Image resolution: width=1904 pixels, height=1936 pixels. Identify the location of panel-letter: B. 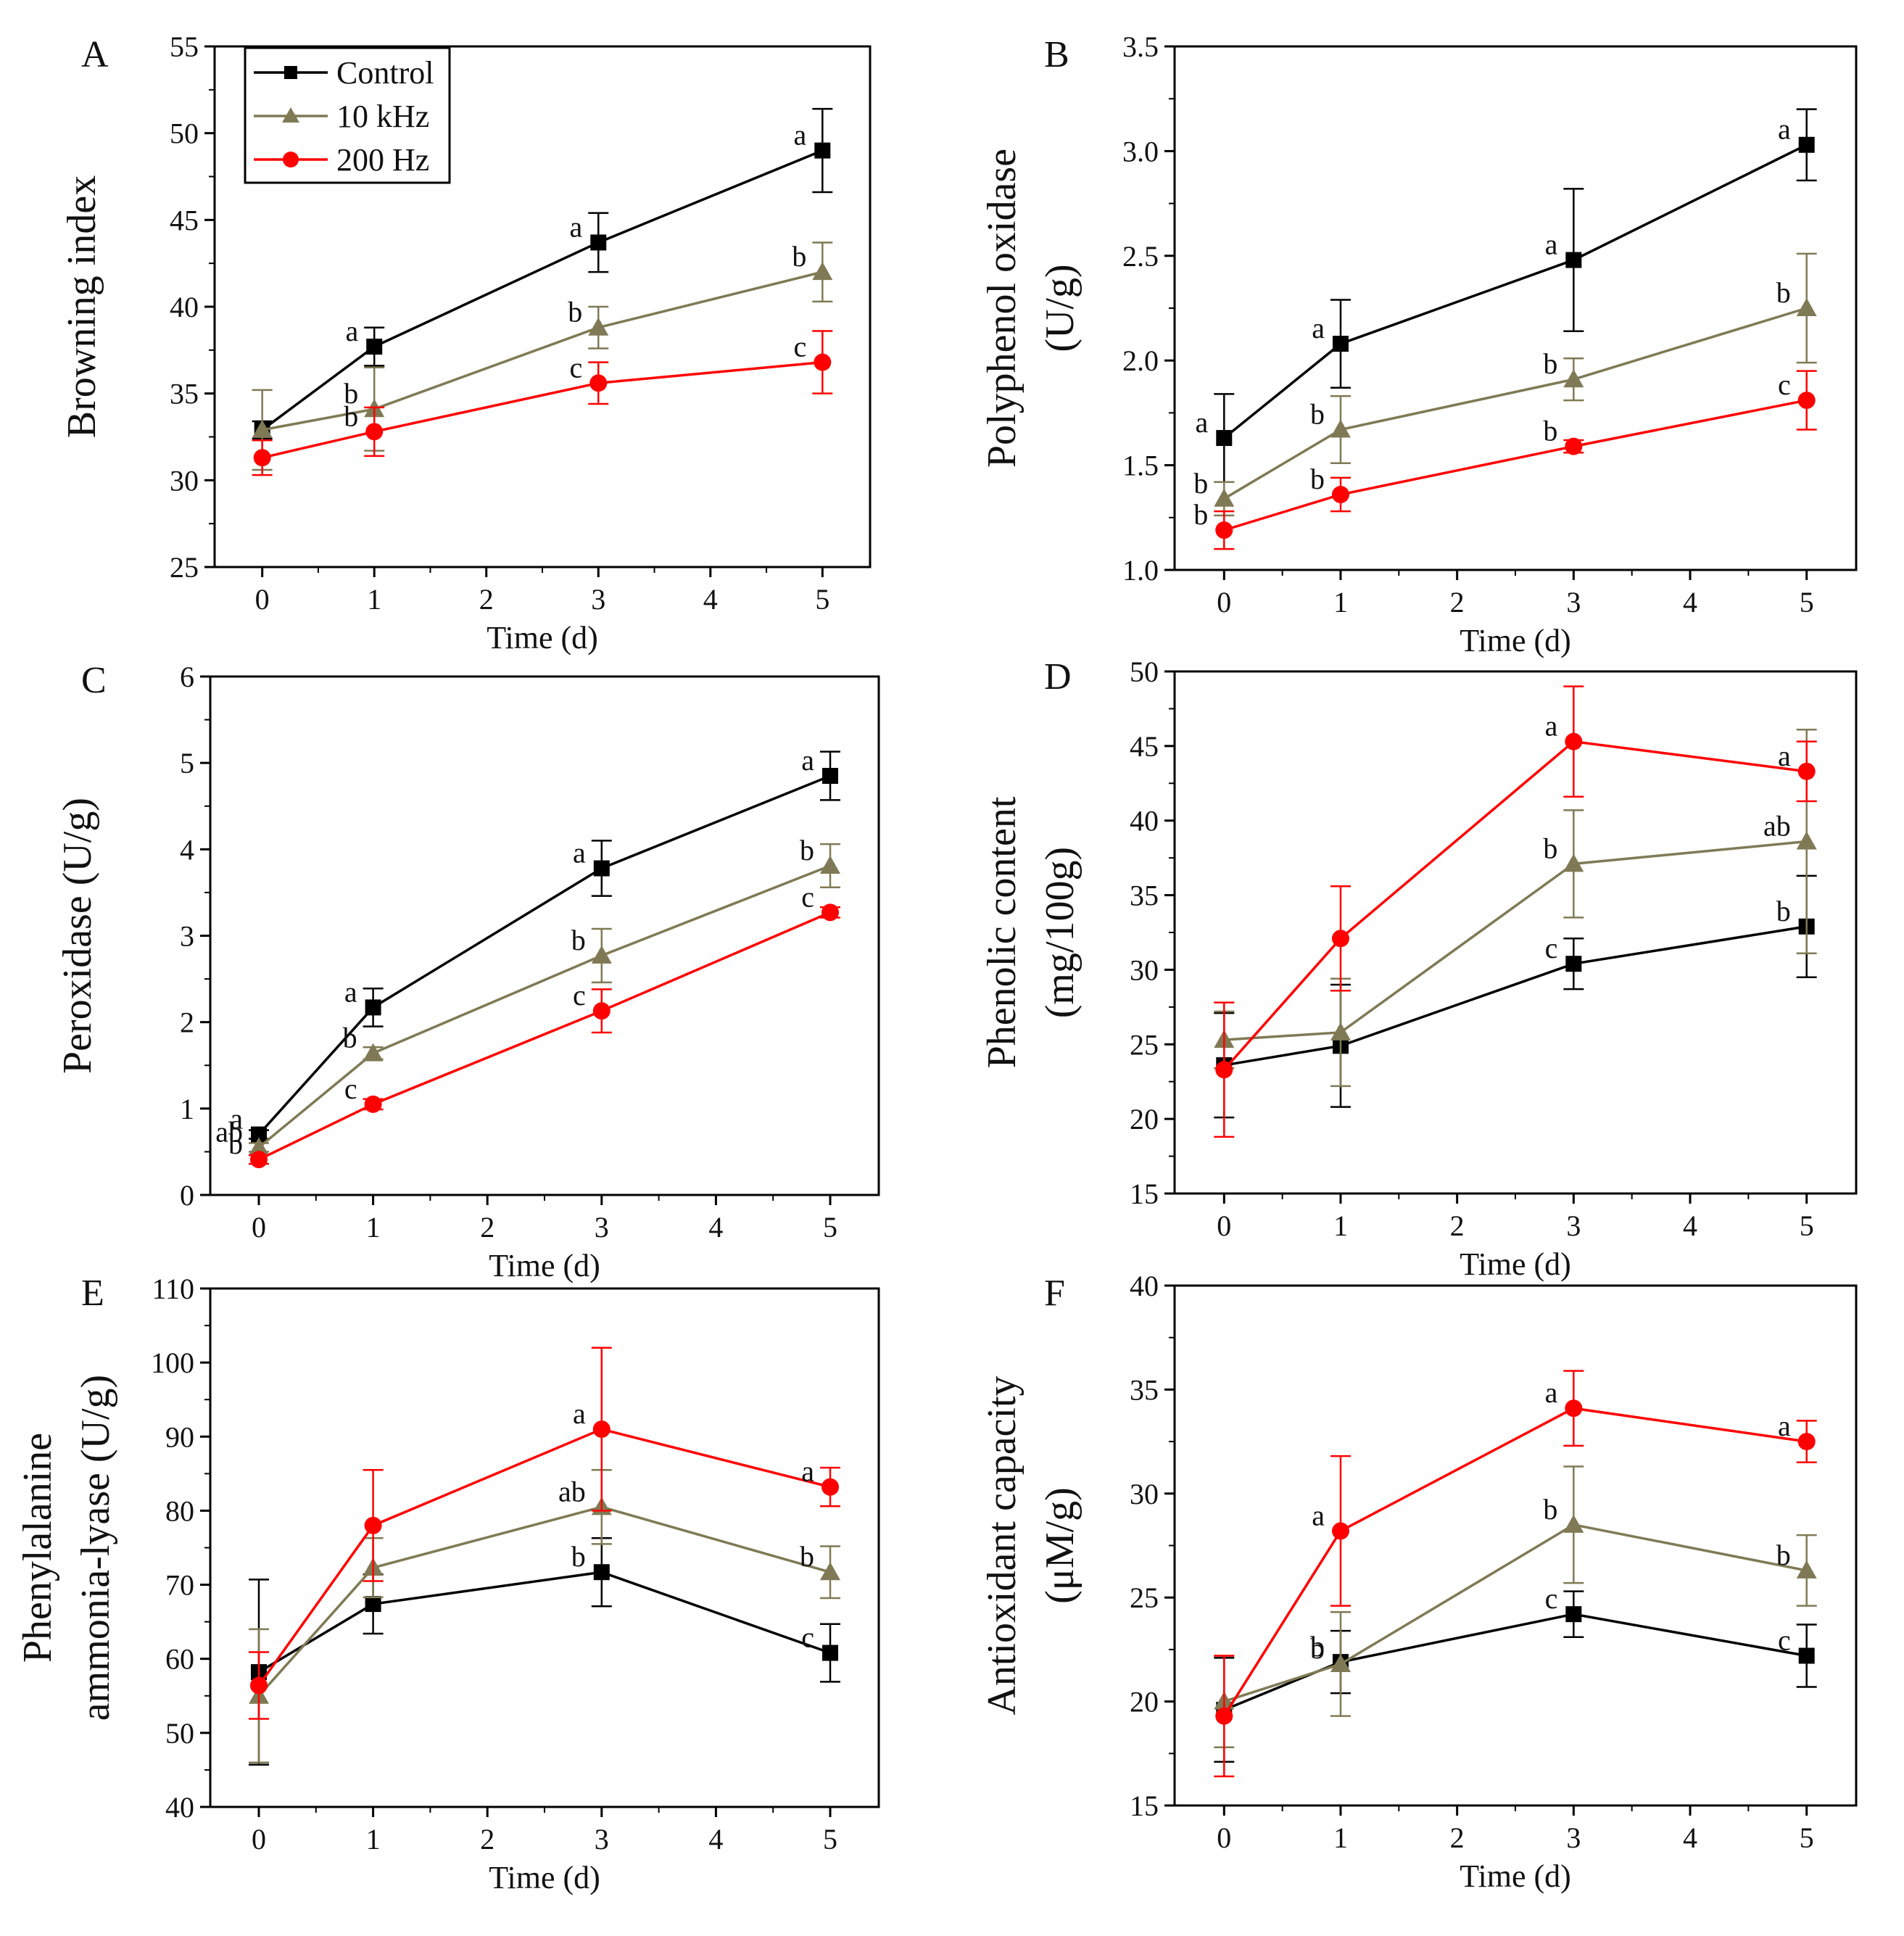
(1056, 55).